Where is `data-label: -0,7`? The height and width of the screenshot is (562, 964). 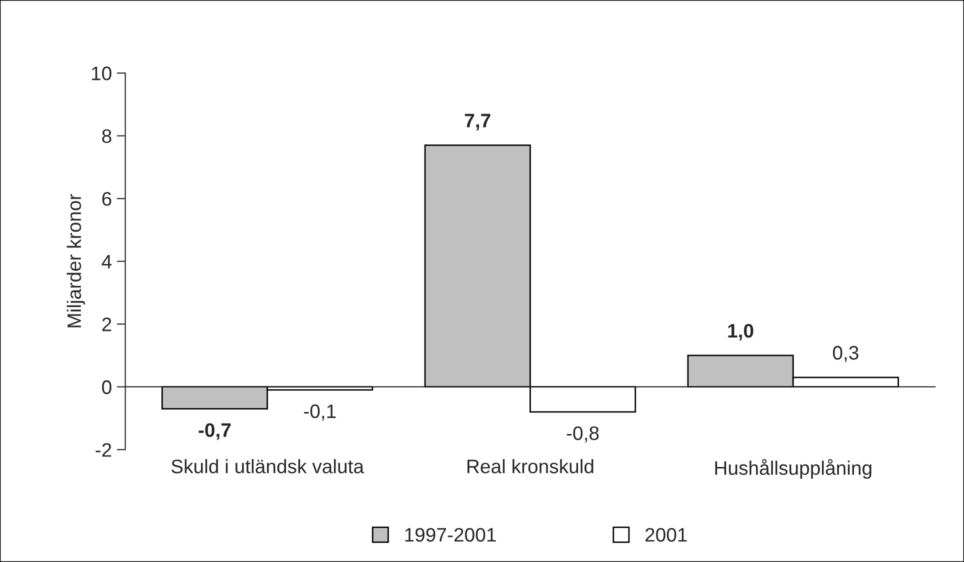 data-label: -0,7 is located at coordinates (214, 431).